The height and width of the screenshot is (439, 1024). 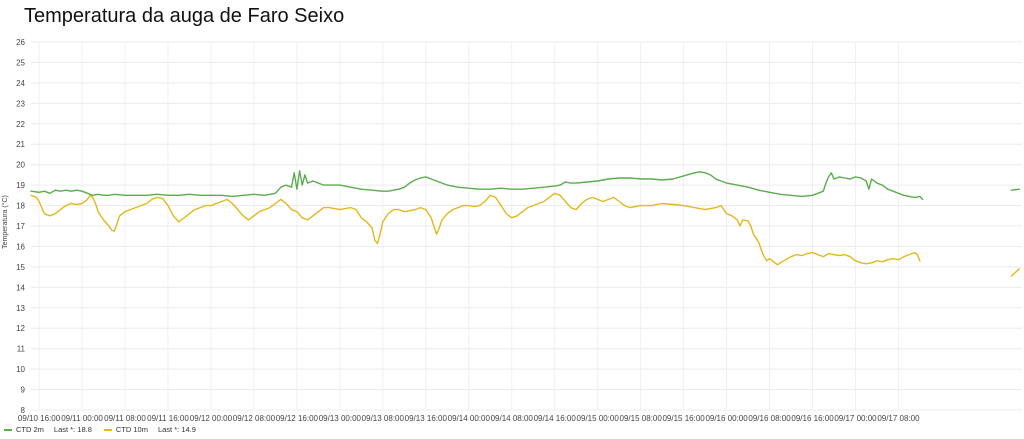 I want to click on y-tick-label: 14, so click(x=20, y=287).